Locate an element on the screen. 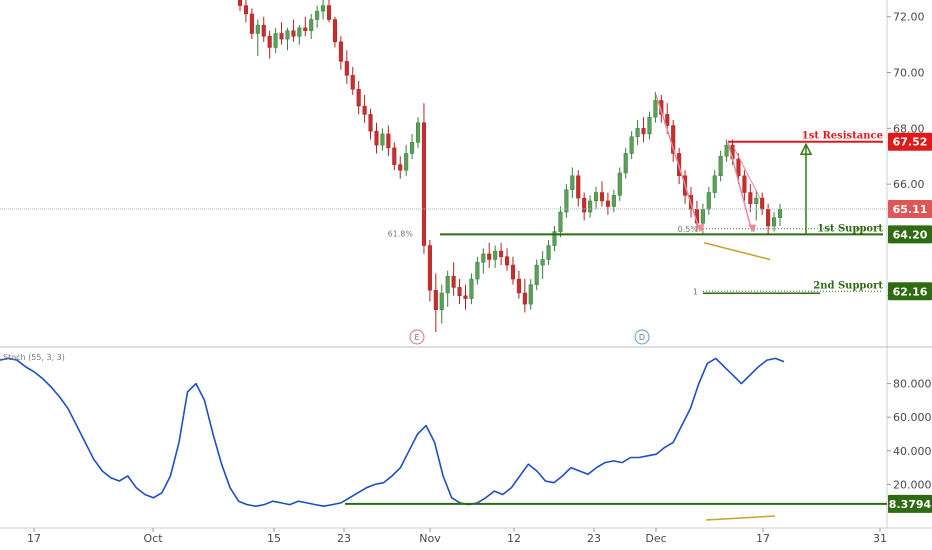  divergence-line-price is located at coordinates (737, 251).